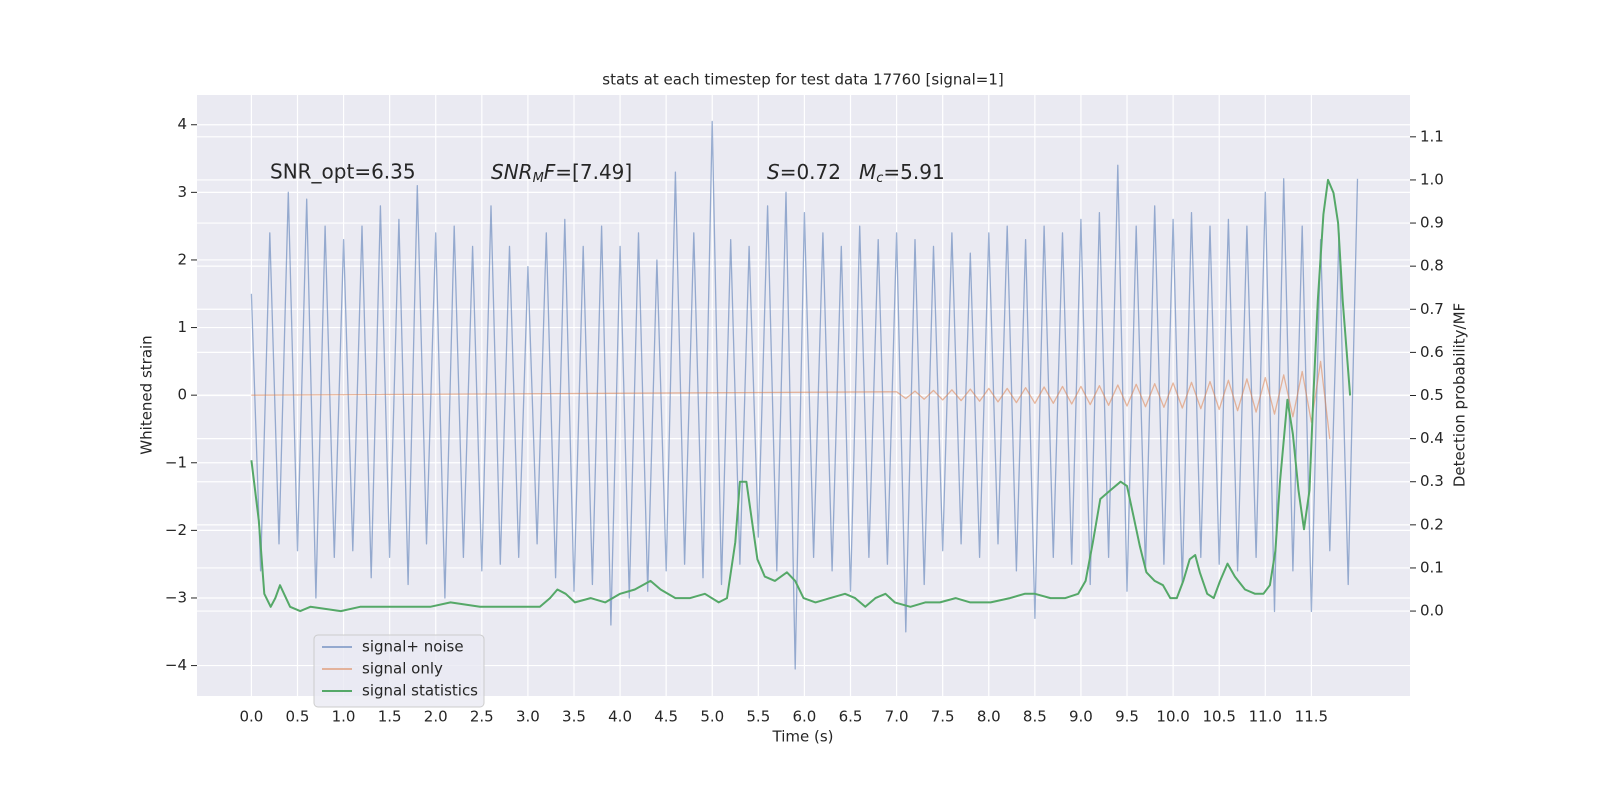 This screenshot has width=1600, height=804. I want to click on x-tick-label: 9.5, so click(1127, 717).